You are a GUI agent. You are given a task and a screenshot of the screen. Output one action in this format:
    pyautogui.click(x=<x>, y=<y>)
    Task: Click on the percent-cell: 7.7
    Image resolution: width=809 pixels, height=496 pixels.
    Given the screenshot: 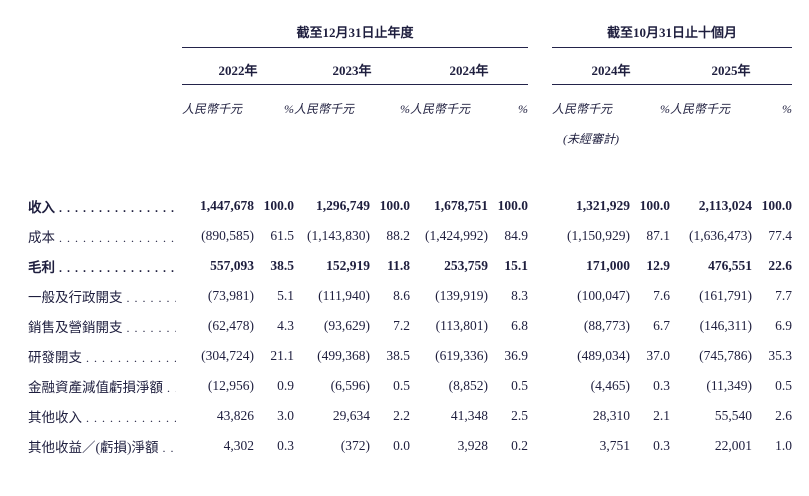 What is the action you would take?
    pyautogui.click(x=783, y=295)
    